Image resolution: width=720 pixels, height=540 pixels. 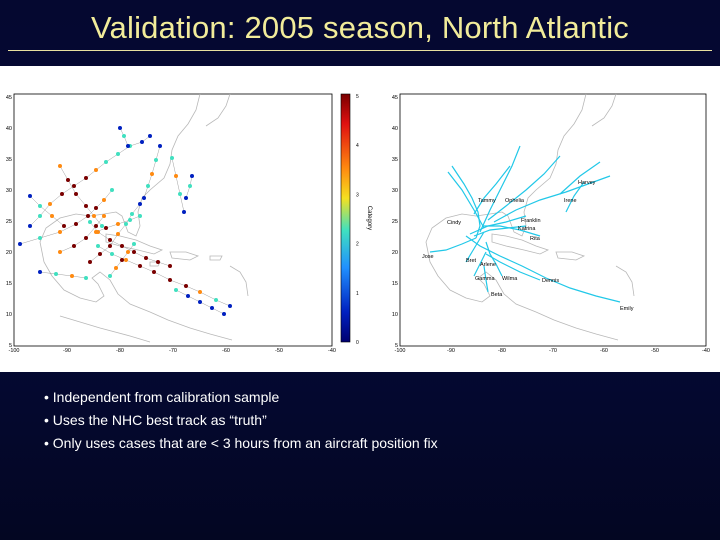 What do you see at coordinates (527, 229) in the screenshot?
I see `storm-label: Katrina` at bounding box center [527, 229].